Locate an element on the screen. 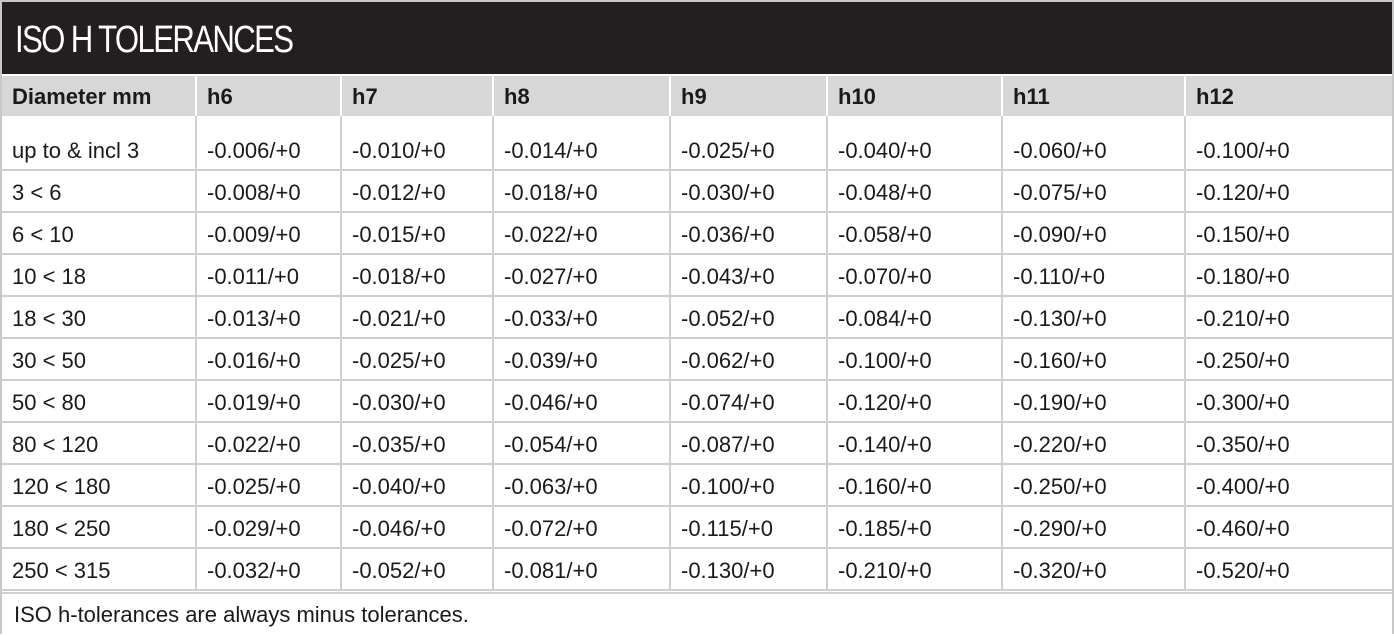 The height and width of the screenshot is (636, 1394). column-header-h11: h11 is located at coordinates (1094, 96).